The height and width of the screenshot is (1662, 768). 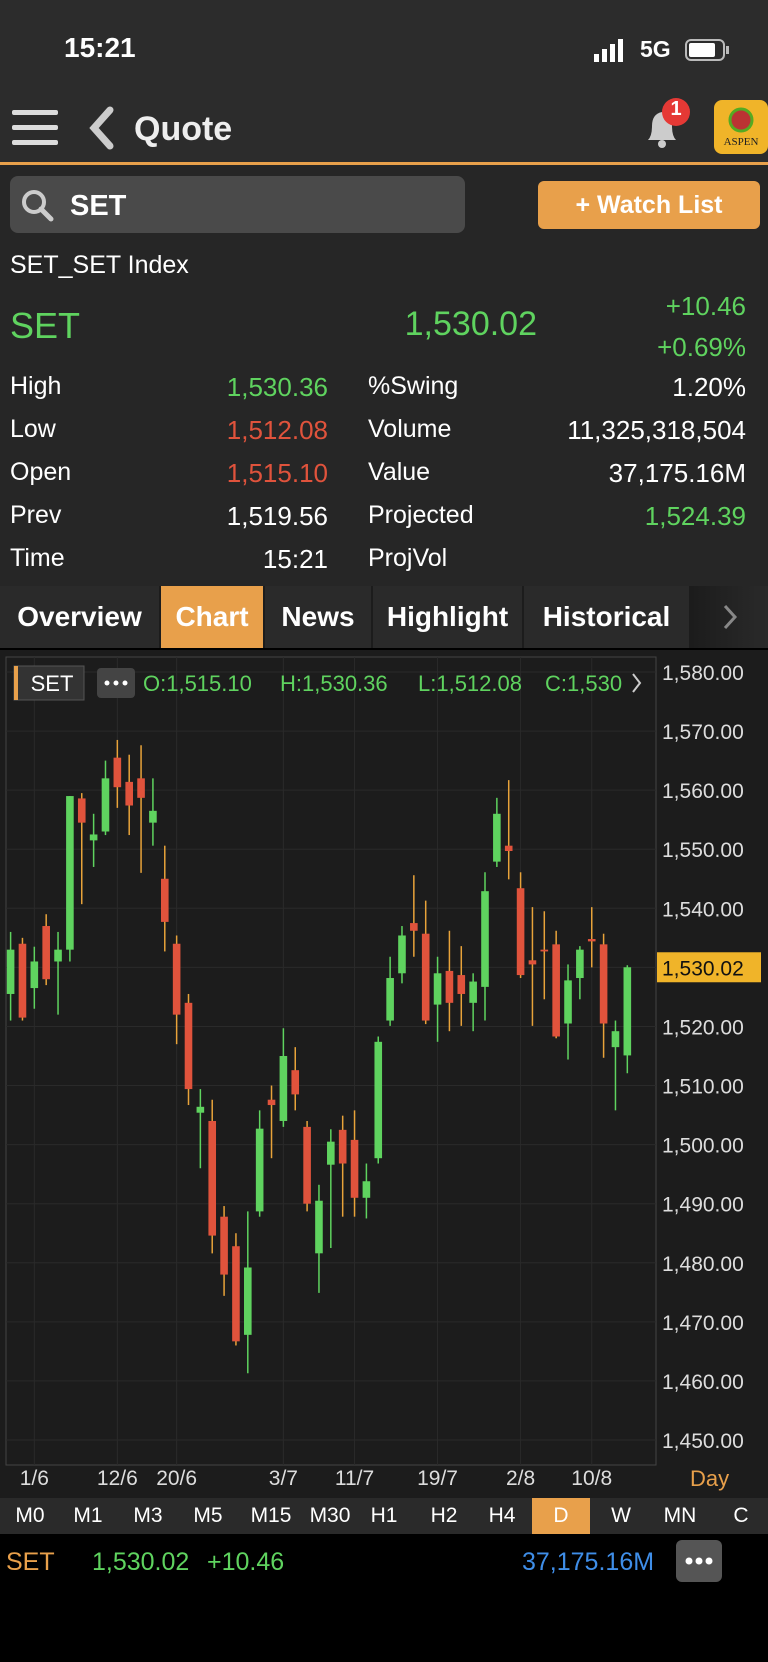 What do you see at coordinates (649, 205) in the screenshot?
I see `watchlist-button: + Watch List` at bounding box center [649, 205].